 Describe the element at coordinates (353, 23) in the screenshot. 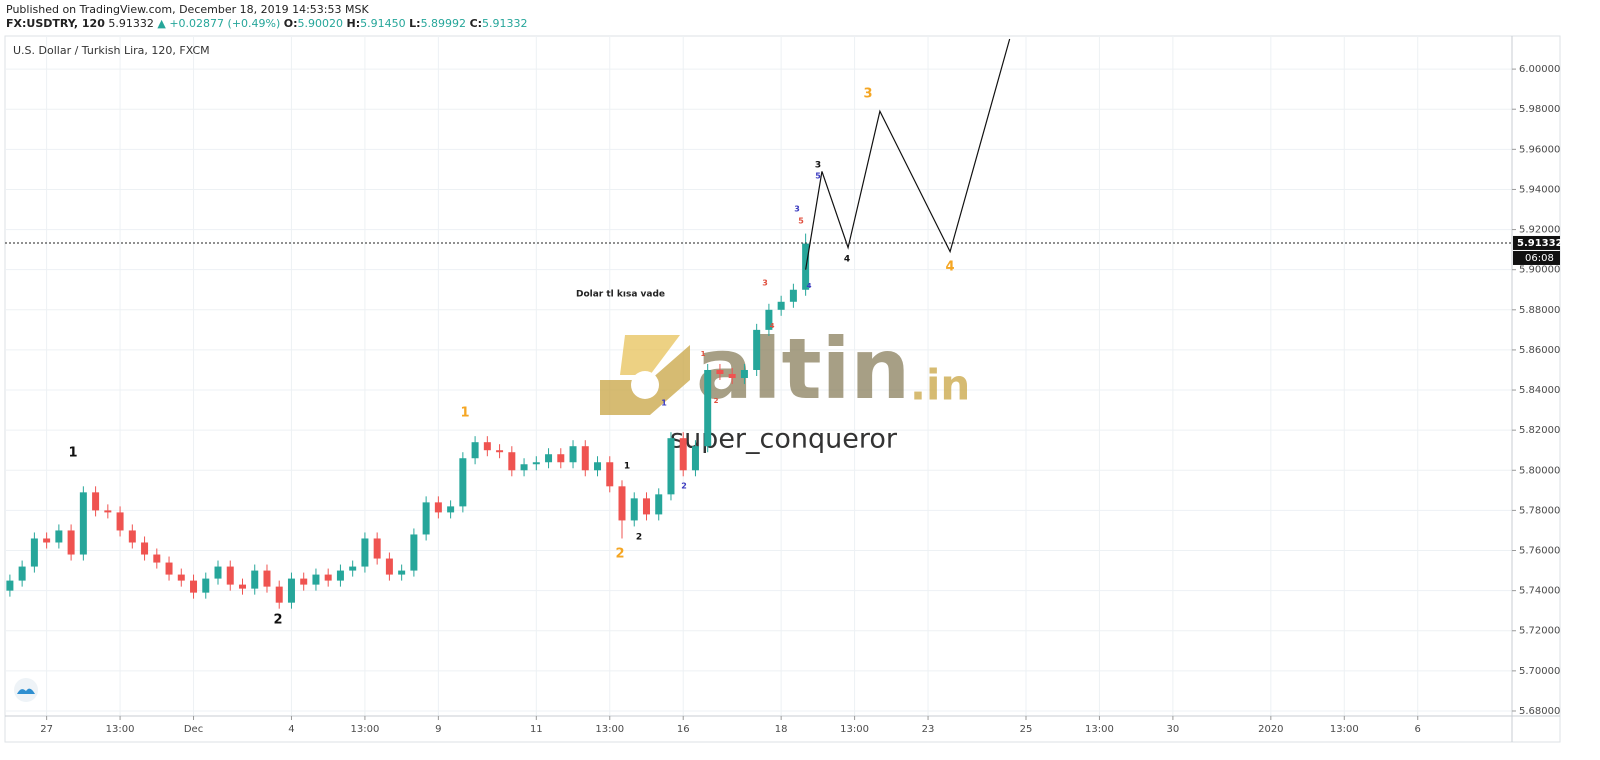

I see `h-label: H:` at that location.